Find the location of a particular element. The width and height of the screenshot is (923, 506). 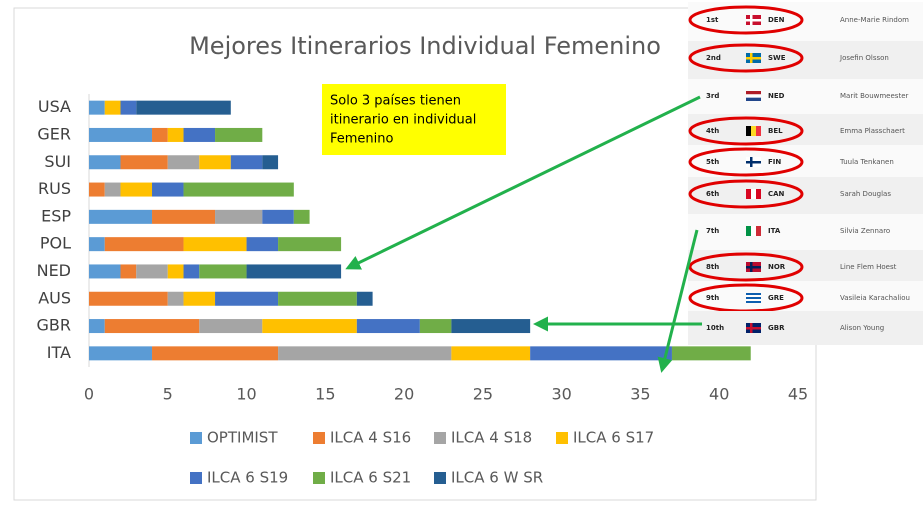

rank: 5th is located at coordinates (712, 162).